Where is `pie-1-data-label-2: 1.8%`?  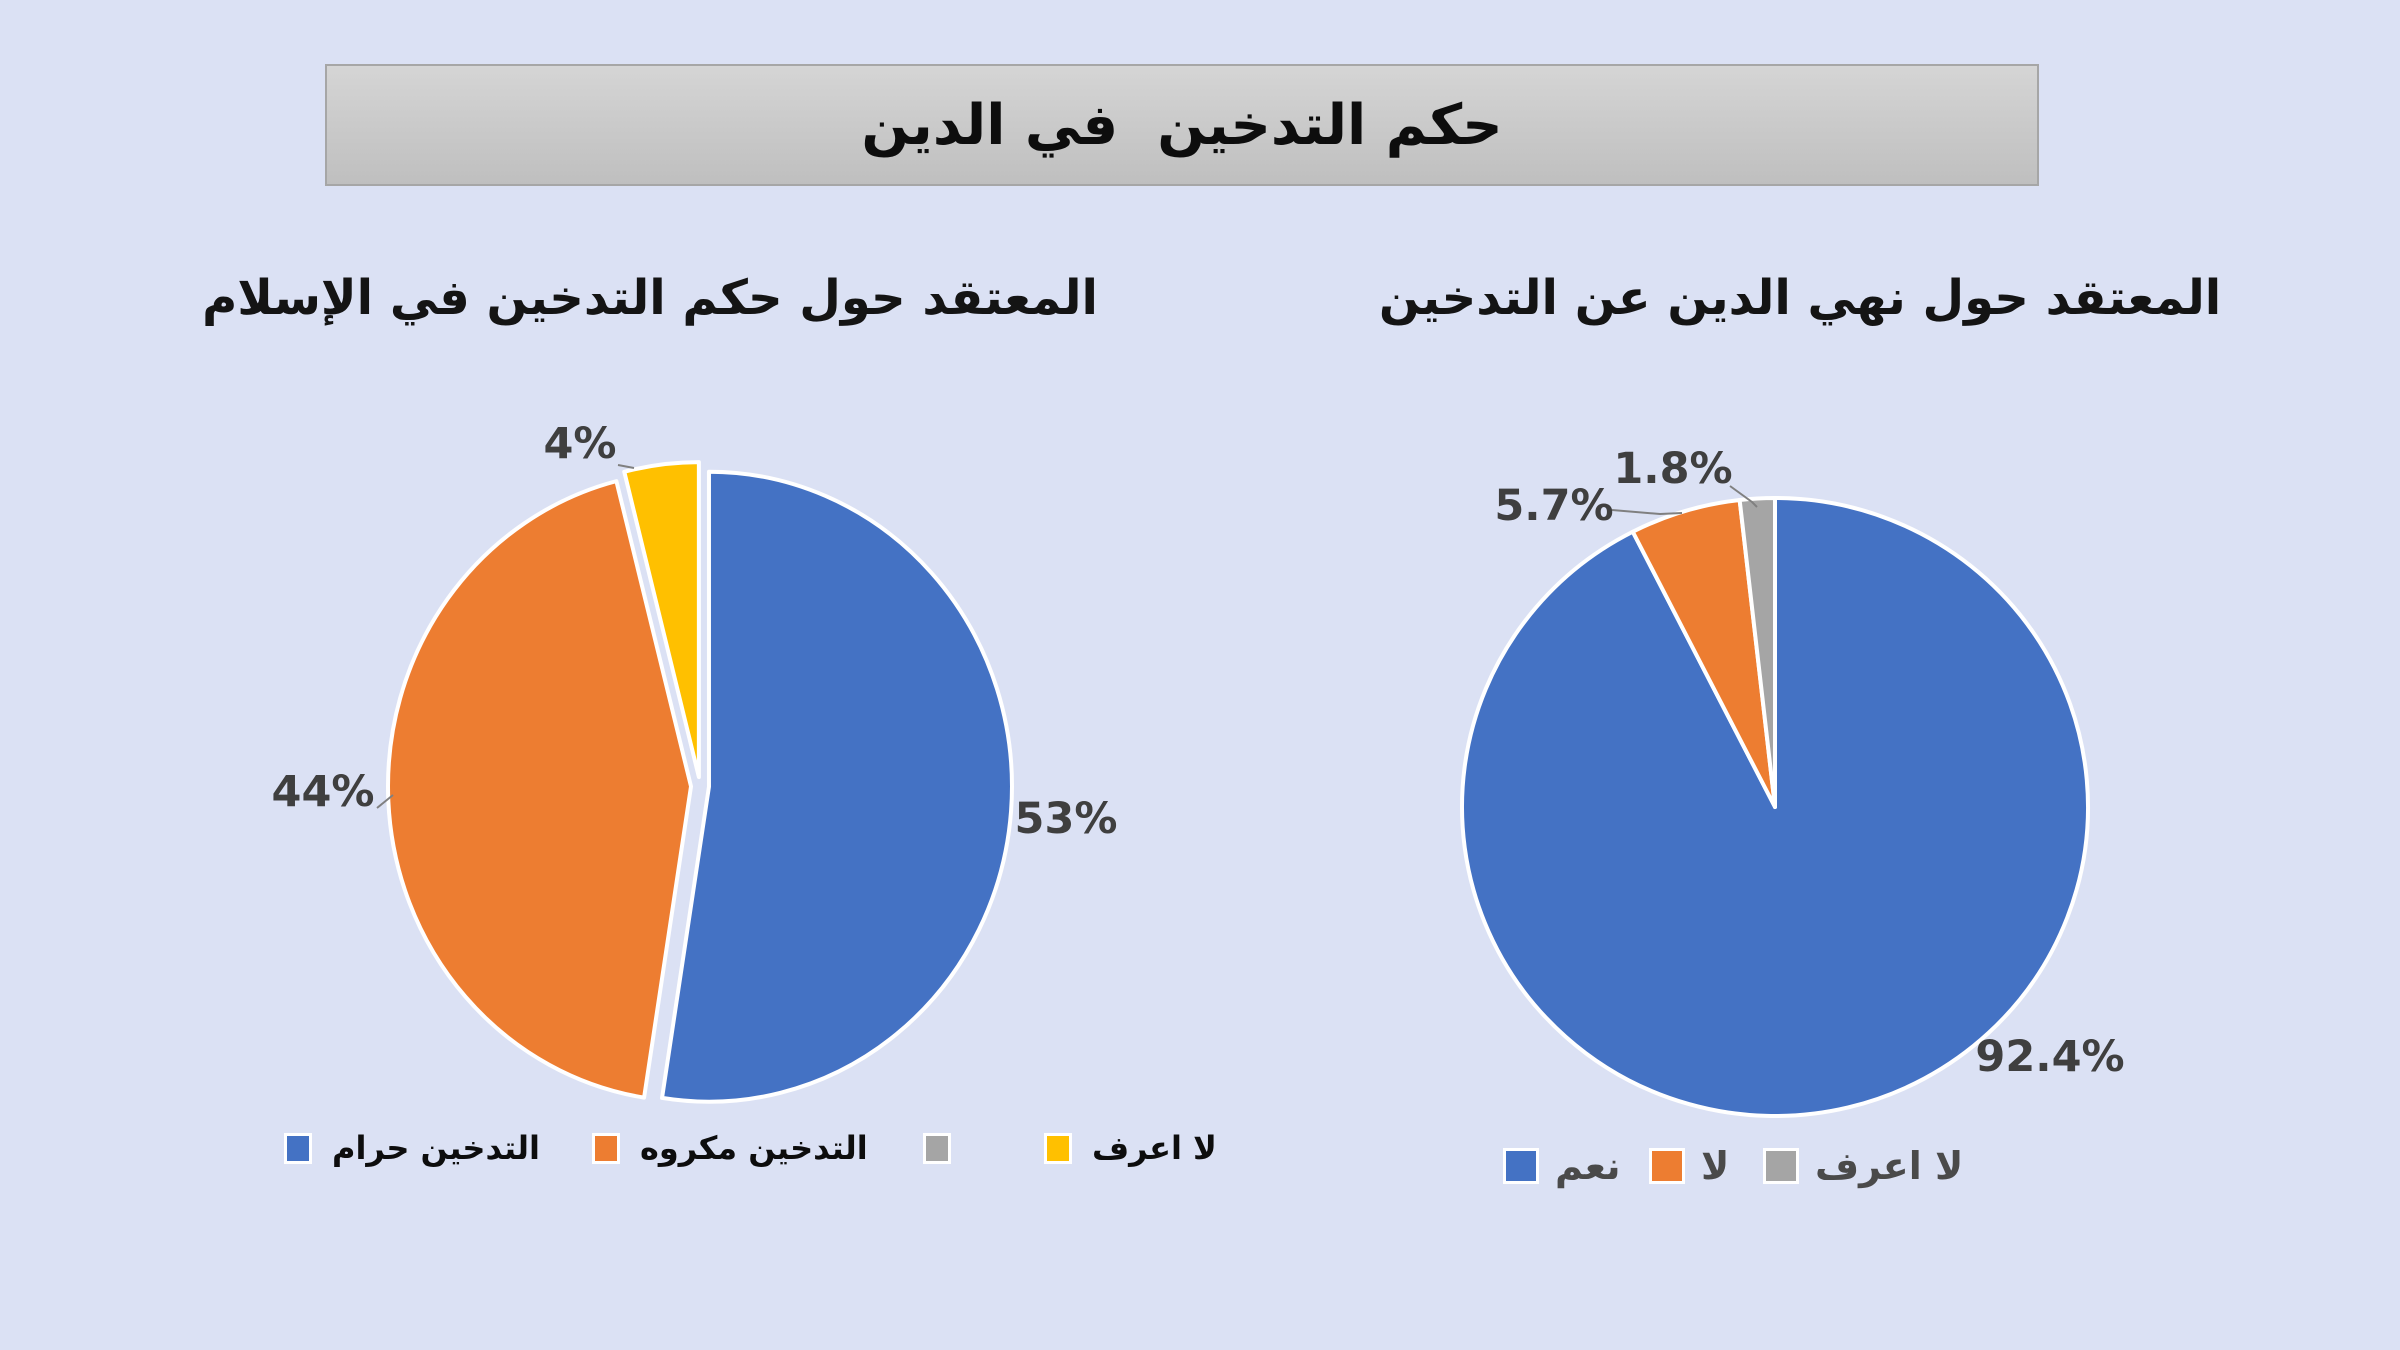 pie-1-data-label-2: 1.8% is located at coordinates (1672, 469).